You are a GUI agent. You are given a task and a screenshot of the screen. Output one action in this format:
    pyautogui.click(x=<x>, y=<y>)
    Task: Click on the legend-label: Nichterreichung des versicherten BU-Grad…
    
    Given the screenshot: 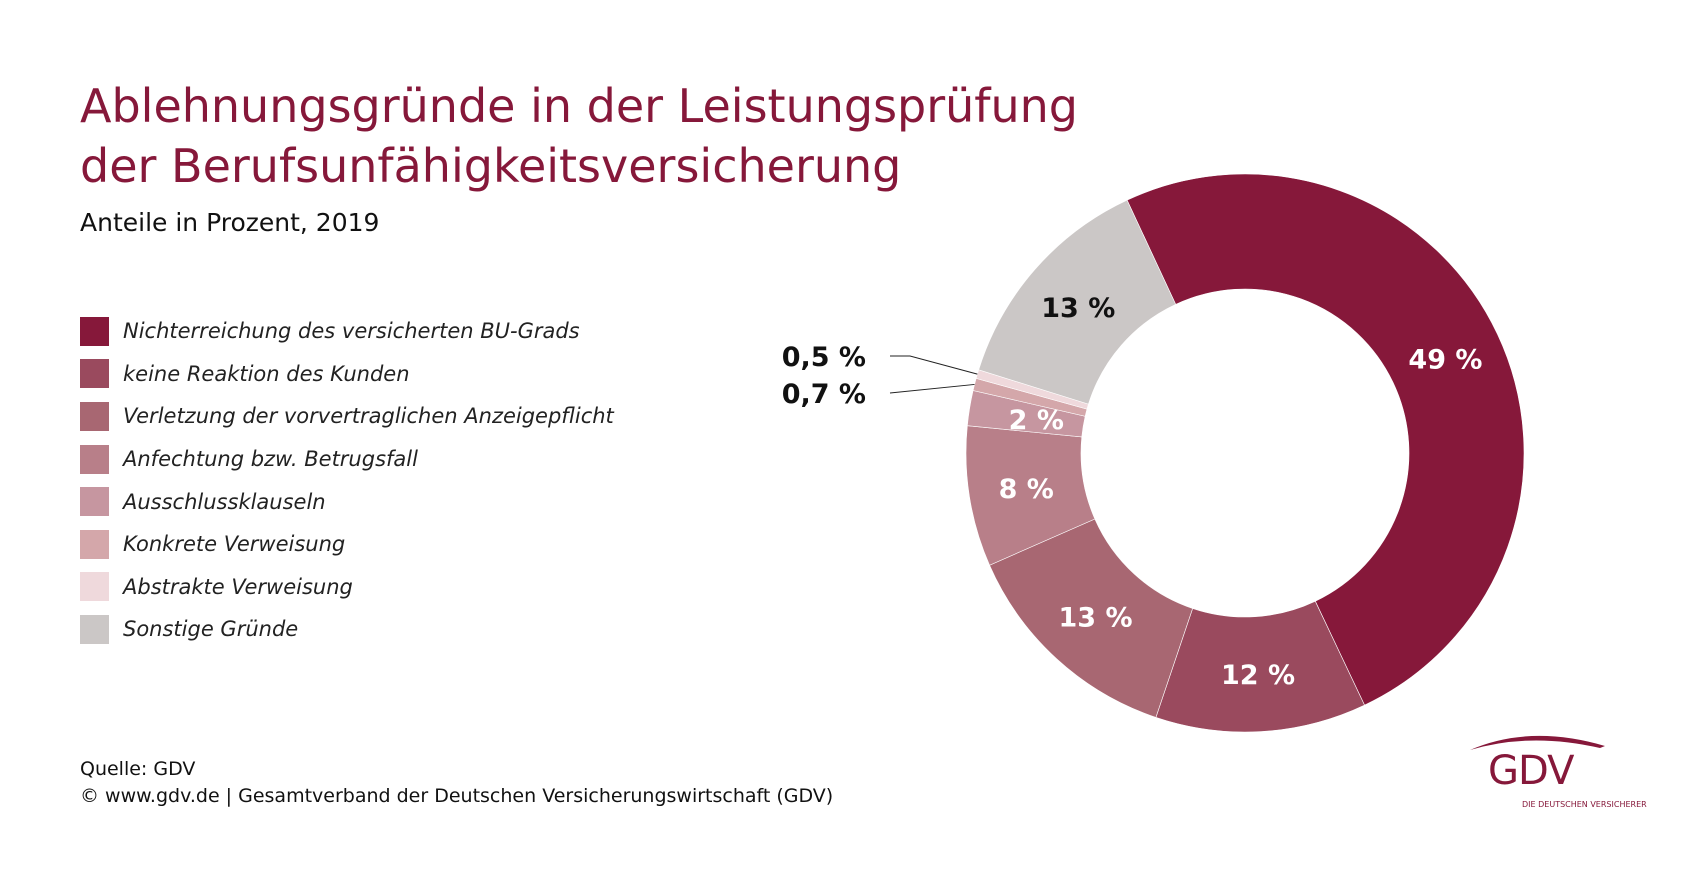 What is the action you would take?
    pyautogui.click(x=351, y=331)
    